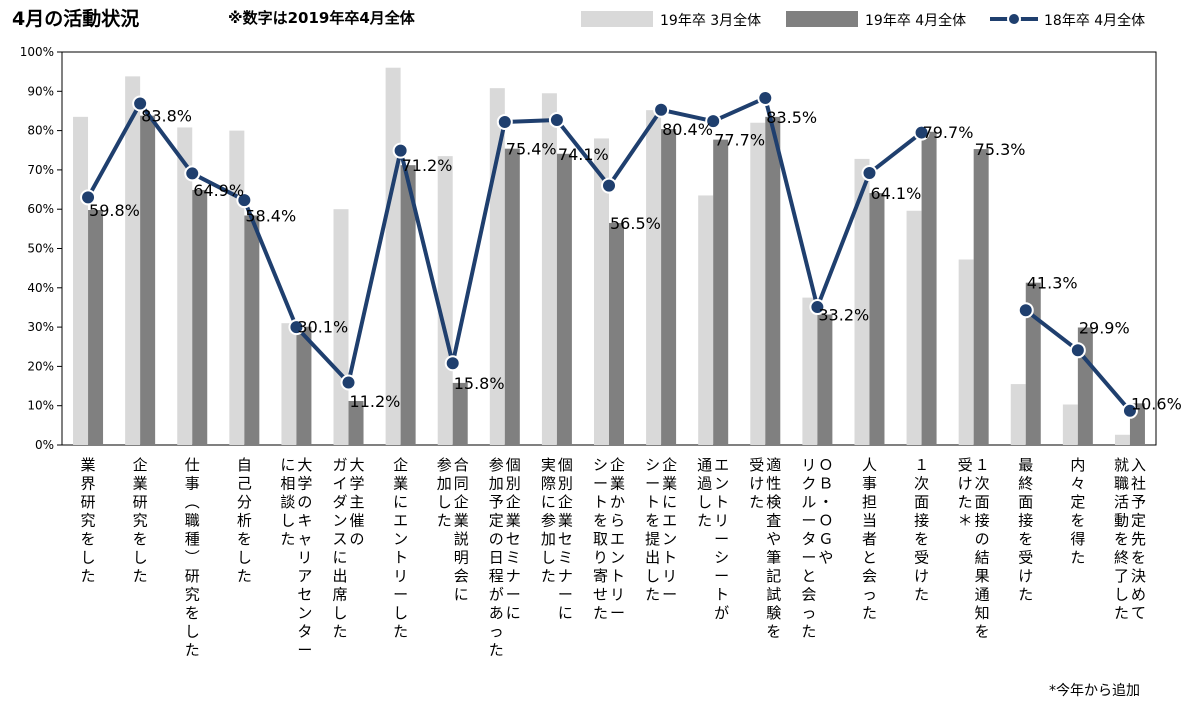 This screenshot has width=1192, height=708. I want to click on chart-subtitle: ※数字は2019年卒4月全体, so click(322, 18).